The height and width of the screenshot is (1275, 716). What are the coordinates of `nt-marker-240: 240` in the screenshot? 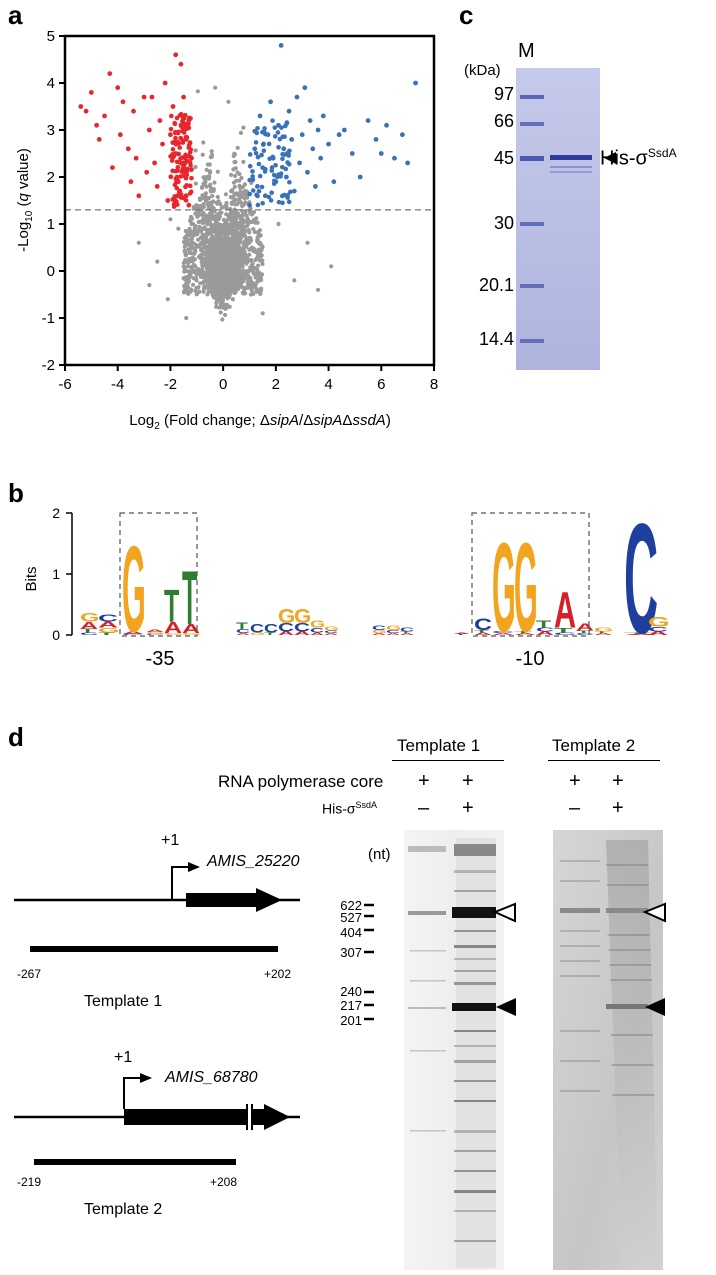 It's located at (351, 991).